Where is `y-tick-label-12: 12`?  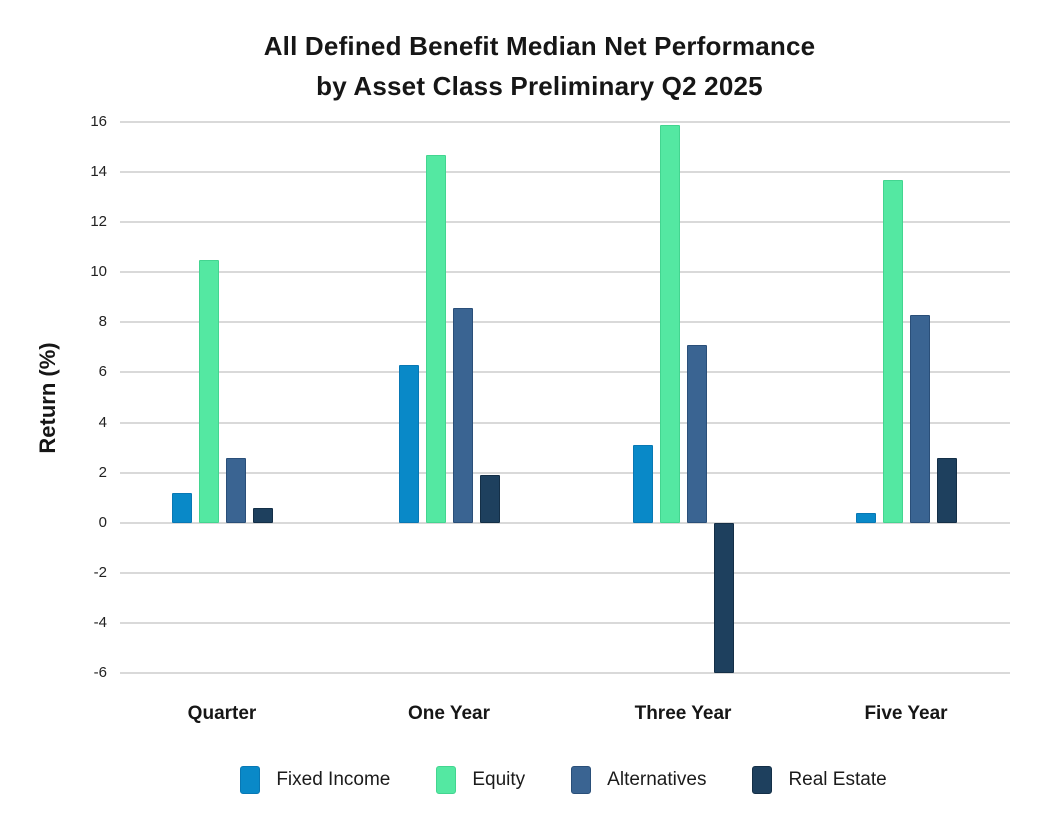 y-tick-label-12: 12 is located at coordinates (98, 221).